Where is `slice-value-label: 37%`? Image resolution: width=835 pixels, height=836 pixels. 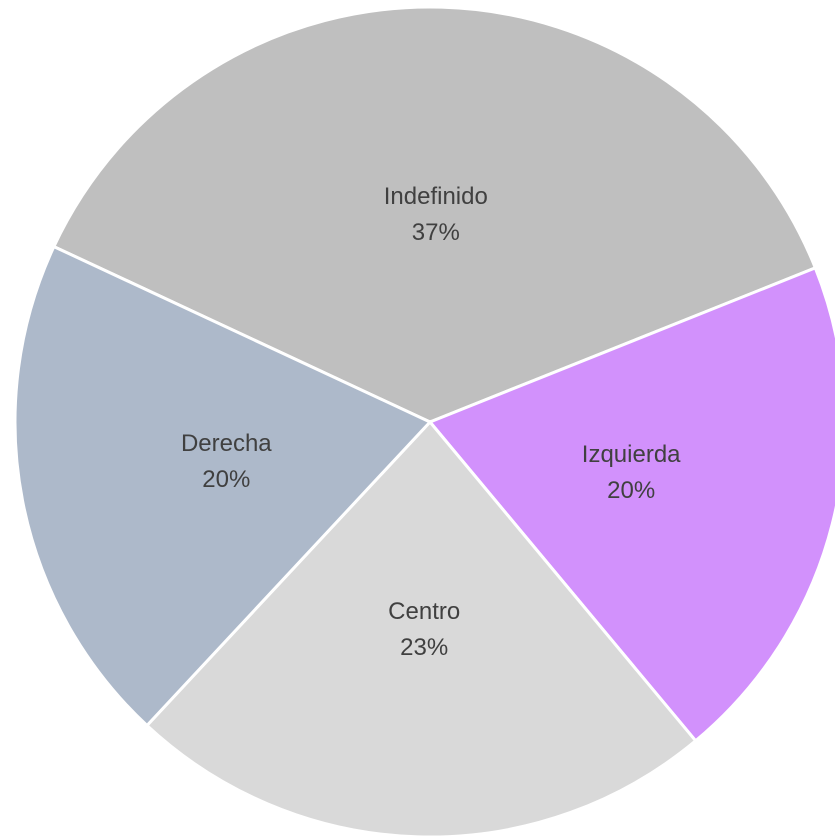
slice-value-label: 37% is located at coordinates (436, 232).